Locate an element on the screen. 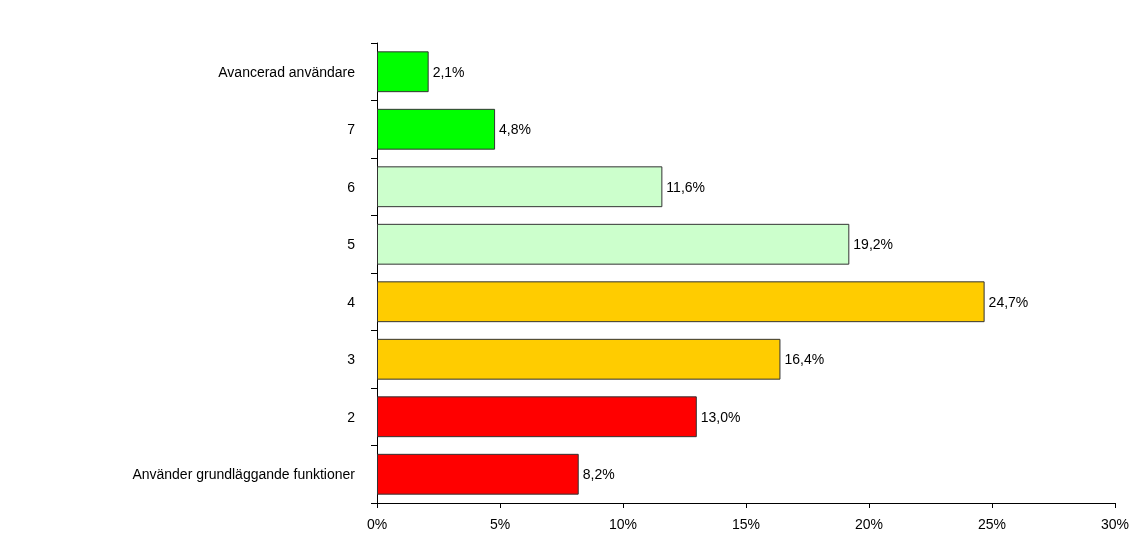 The height and width of the screenshot is (543, 1139). y-tick-label: 4 is located at coordinates (351, 301).